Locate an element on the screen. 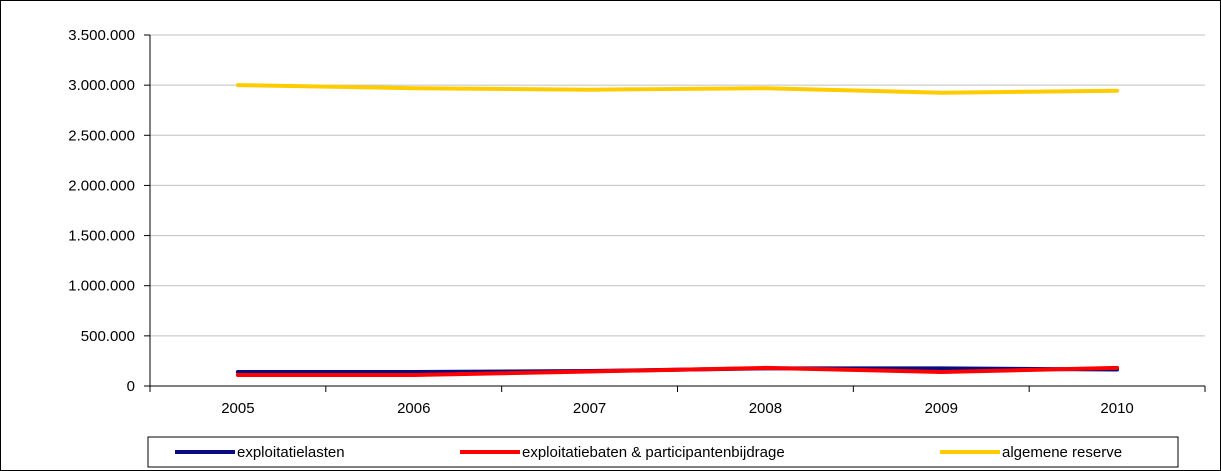  x-tick-label: 2008 is located at coordinates (765, 408).